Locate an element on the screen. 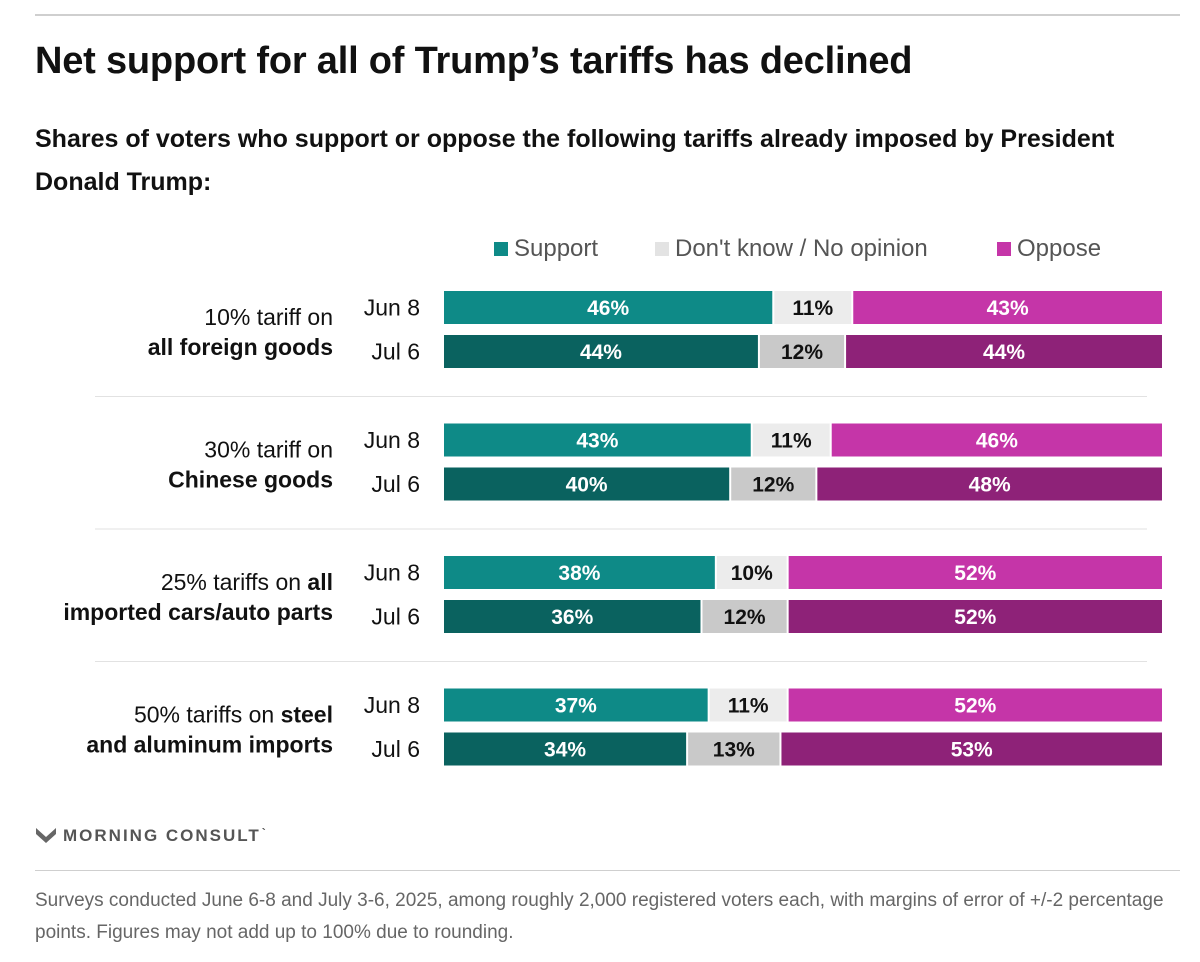 This screenshot has height=962, width=1200. legend-oppose-label: Oppose is located at coordinates (1059, 248).